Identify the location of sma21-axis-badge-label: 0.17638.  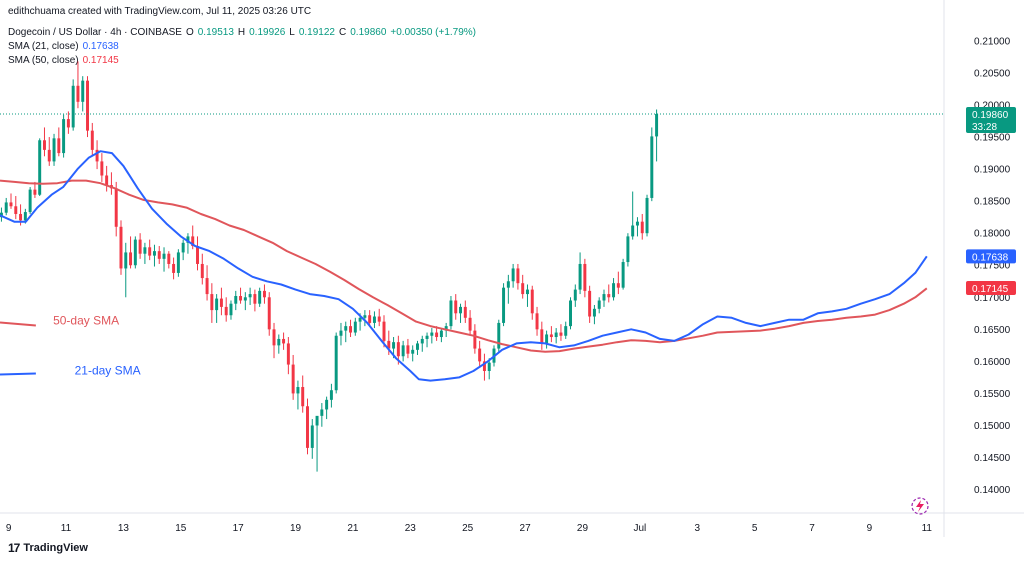
(990, 257).